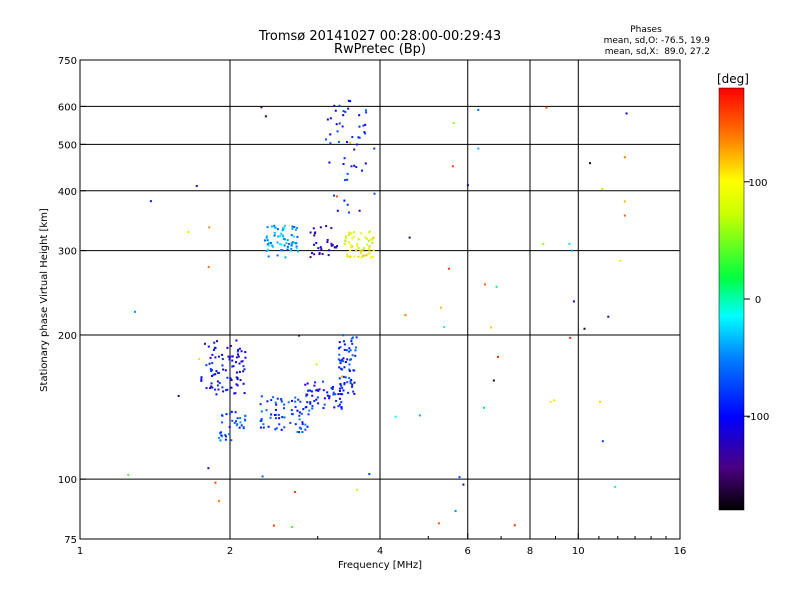 The height and width of the screenshot is (604, 800). What do you see at coordinates (67, 336) in the screenshot?
I see `y-tick-label: 200` at bounding box center [67, 336].